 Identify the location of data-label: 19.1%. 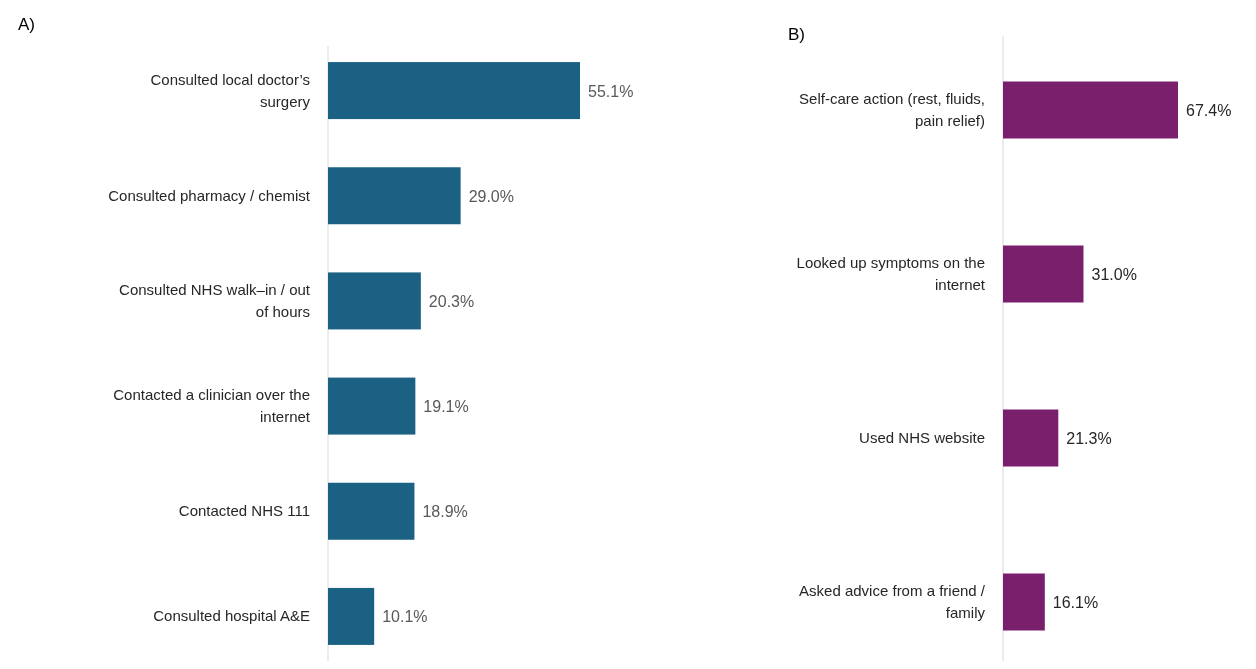
(446, 407).